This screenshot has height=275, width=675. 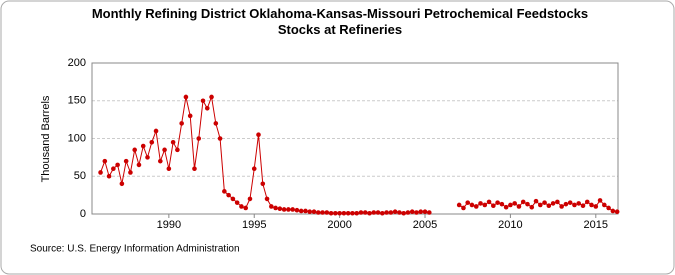 I want to click on x-tick-label: 1990, so click(x=169, y=225).